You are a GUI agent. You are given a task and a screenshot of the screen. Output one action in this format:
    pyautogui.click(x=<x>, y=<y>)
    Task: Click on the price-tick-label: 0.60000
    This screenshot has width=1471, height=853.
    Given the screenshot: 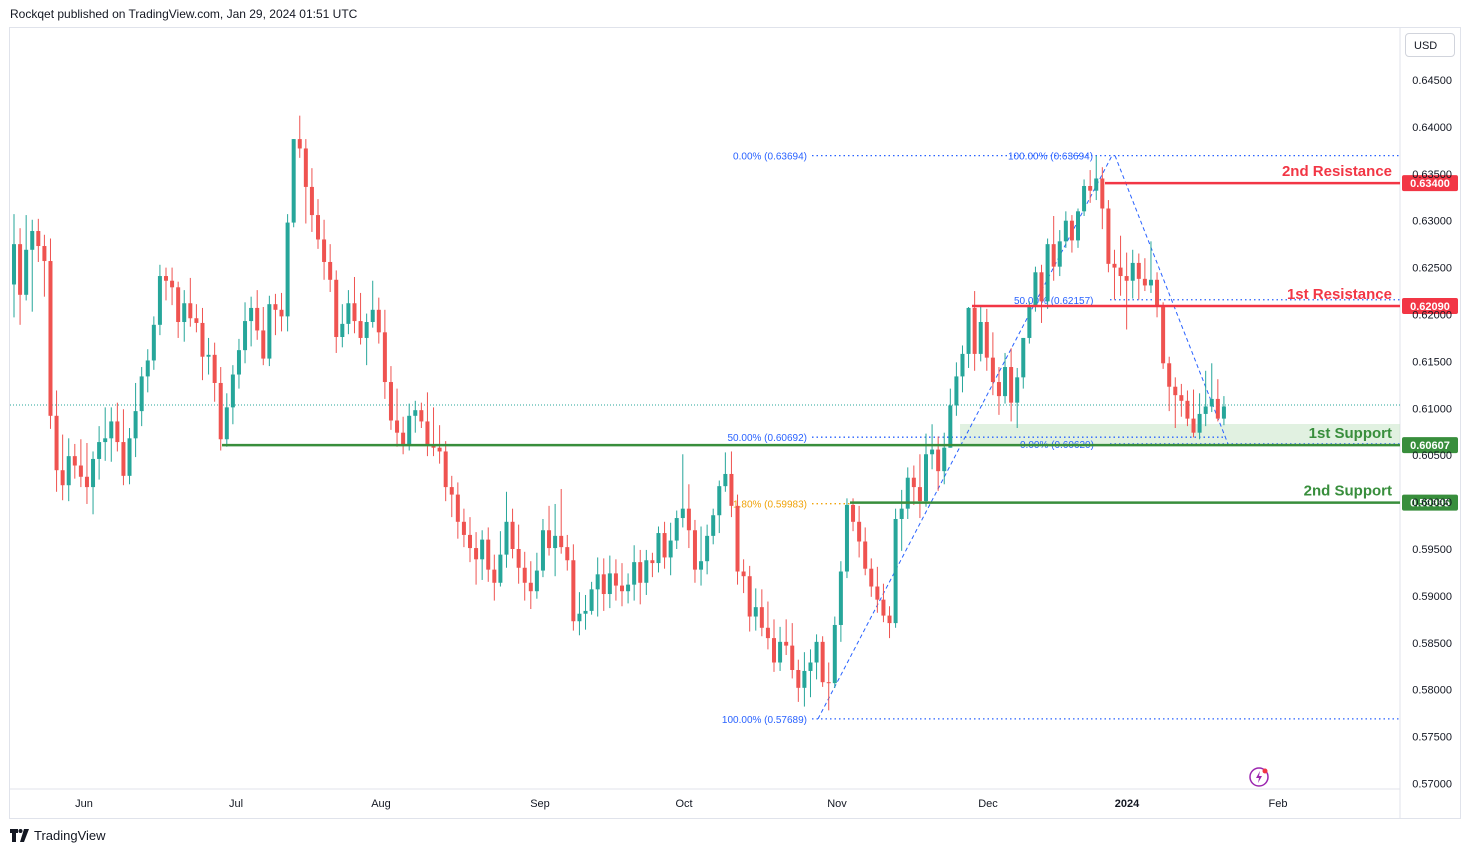 What is the action you would take?
    pyautogui.click(x=1432, y=503)
    